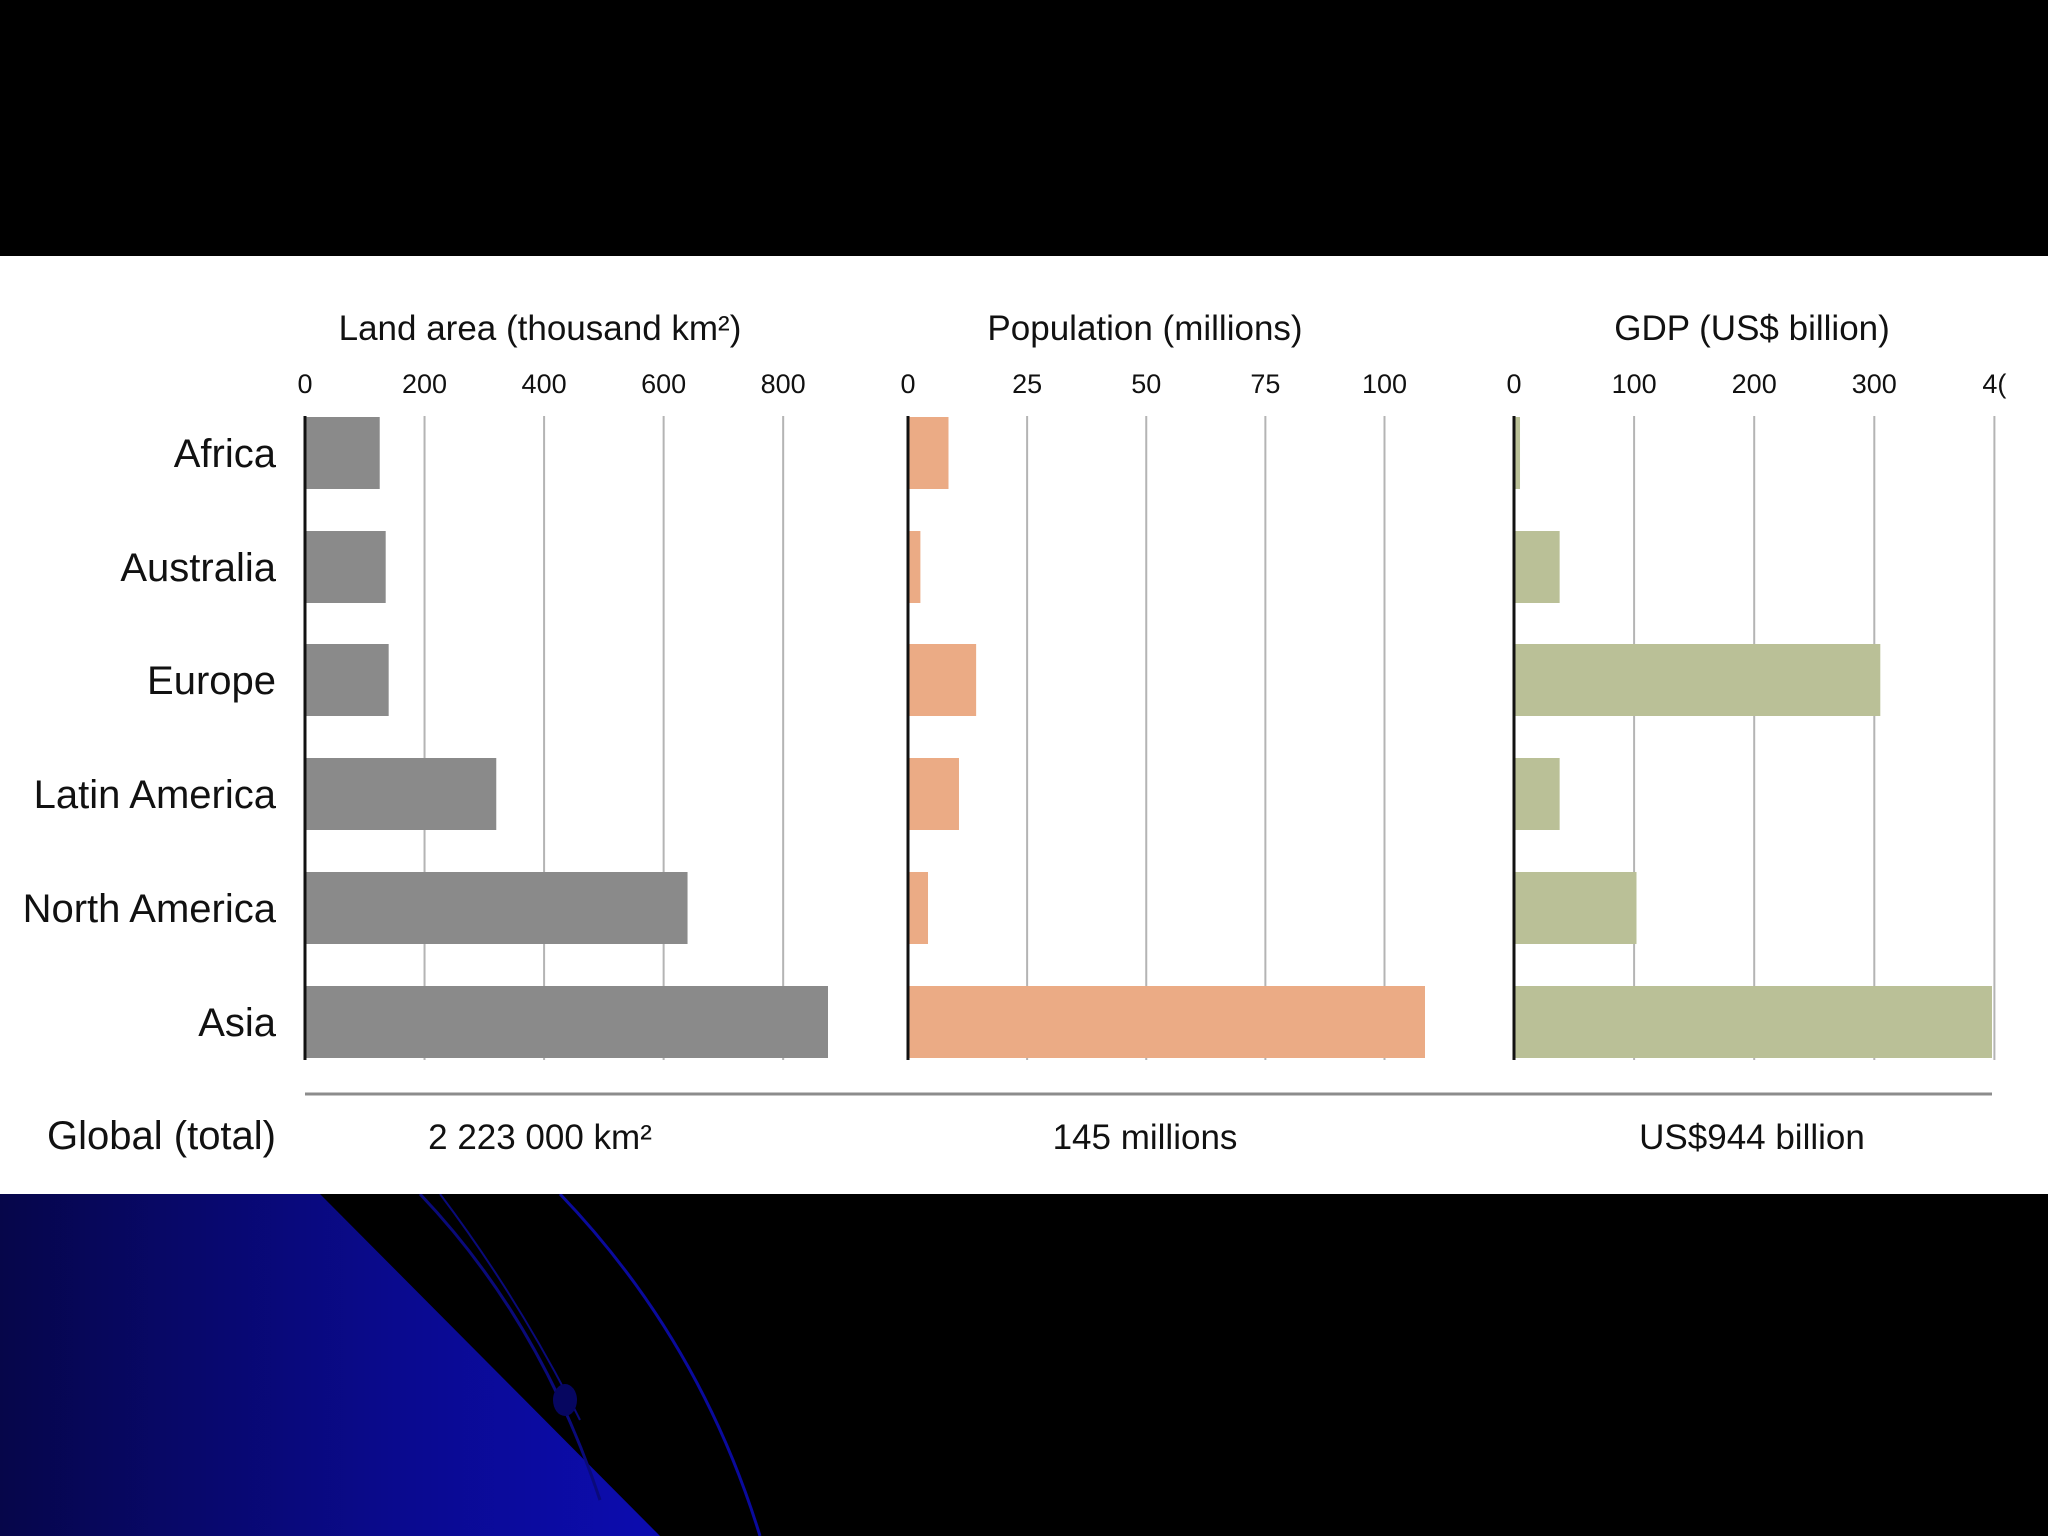 The width and height of the screenshot is (2048, 1536). What do you see at coordinates (1753, 1022) in the screenshot?
I see `gdp-bar-asia` at bounding box center [1753, 1022].